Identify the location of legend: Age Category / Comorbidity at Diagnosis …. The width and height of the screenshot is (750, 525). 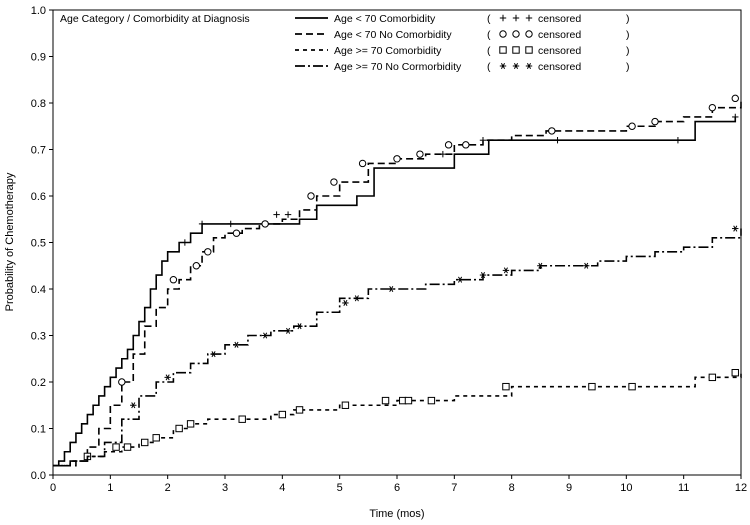
(345, 43).